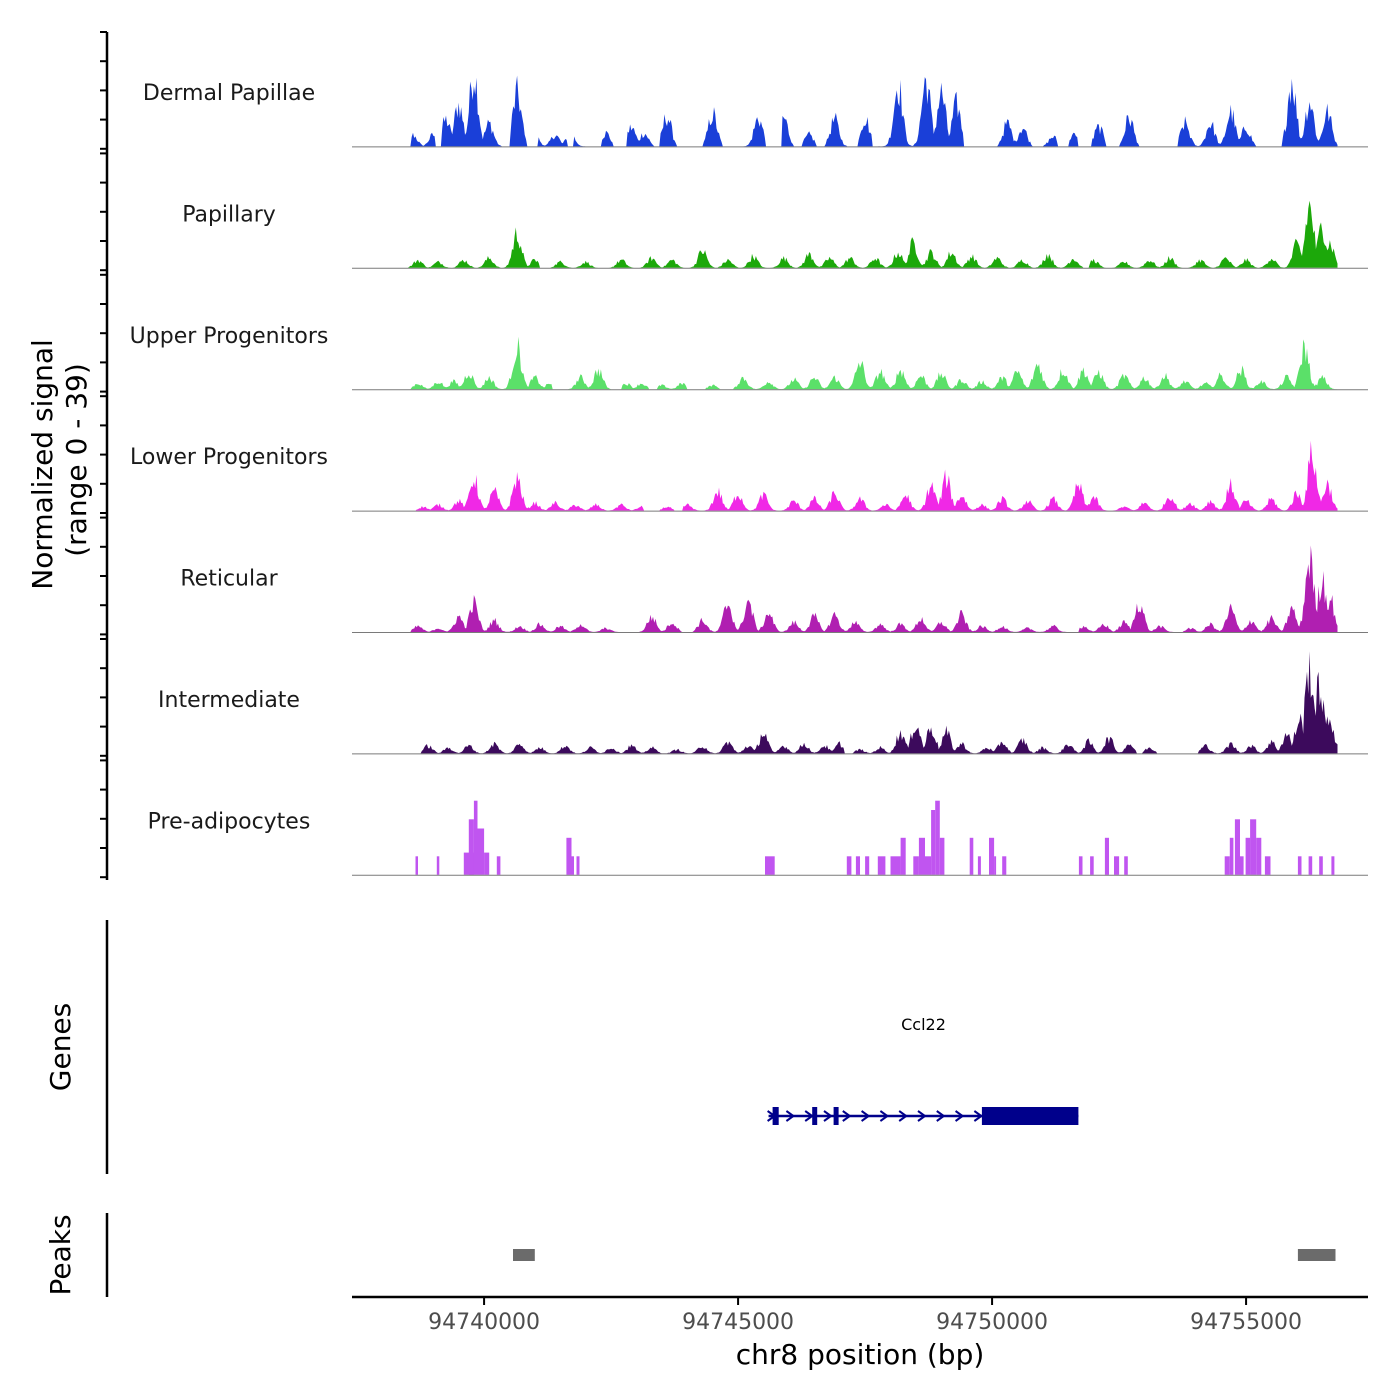  Describe the element at coordinates (690, 1255) in the screenshot. I see `peaks-track: Peaks` at that location.